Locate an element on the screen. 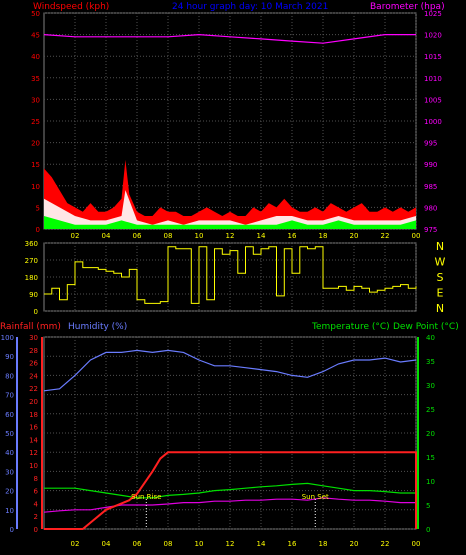 Image resolution: width=466 pixels, height=555 pixels. rainfall-tick-label: 30 is located at coordinates (33, 338).